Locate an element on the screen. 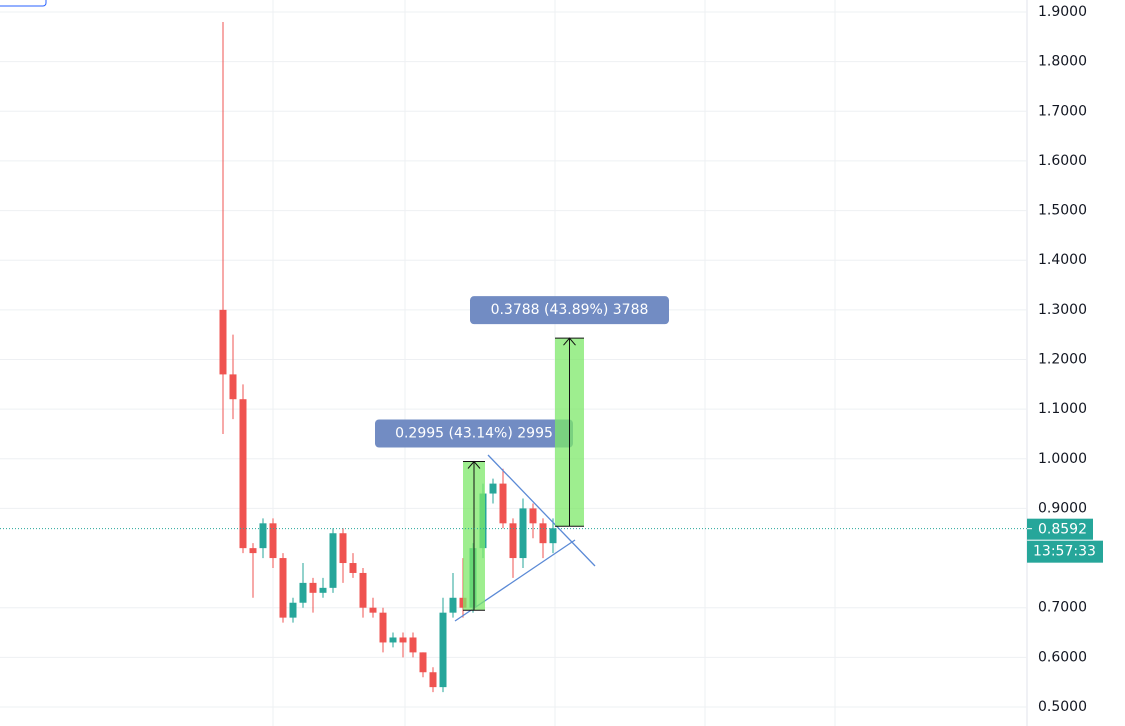 Image resolution: width=1125 pixels, height=726 pixels. y-tick-label: 1.1000 is located at coordinates (1062, 409).